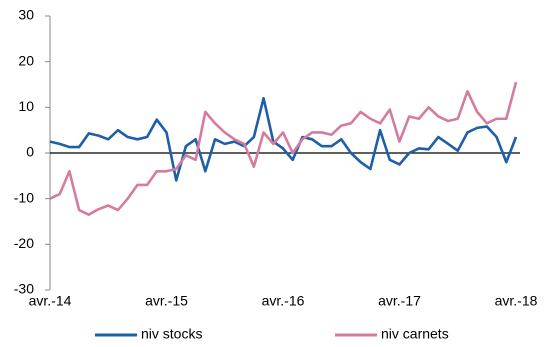 Image resolution: width=551 pixels, height=347 pixels. I want to click on x-tick-label: avr.-15, so click(166, 301).